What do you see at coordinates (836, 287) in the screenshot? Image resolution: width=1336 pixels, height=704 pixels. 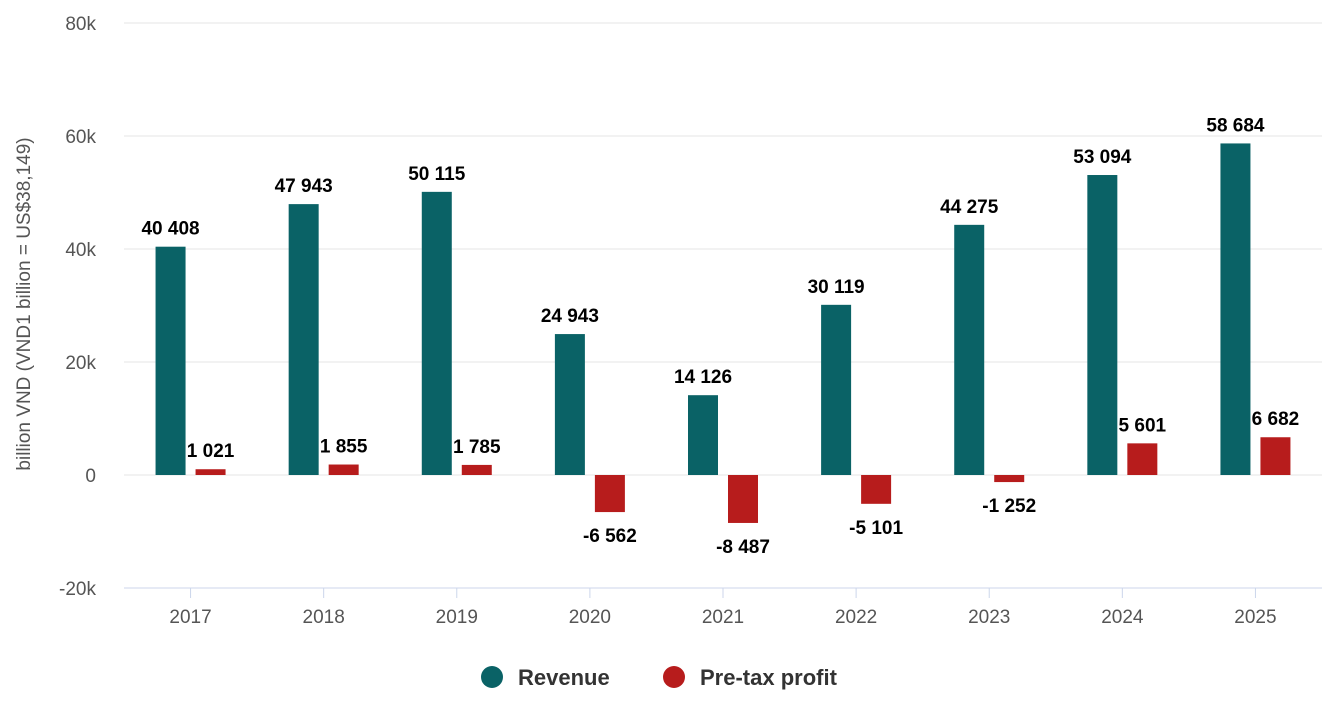 I see `data-label: 30 119` at bounding box center [836, 287].